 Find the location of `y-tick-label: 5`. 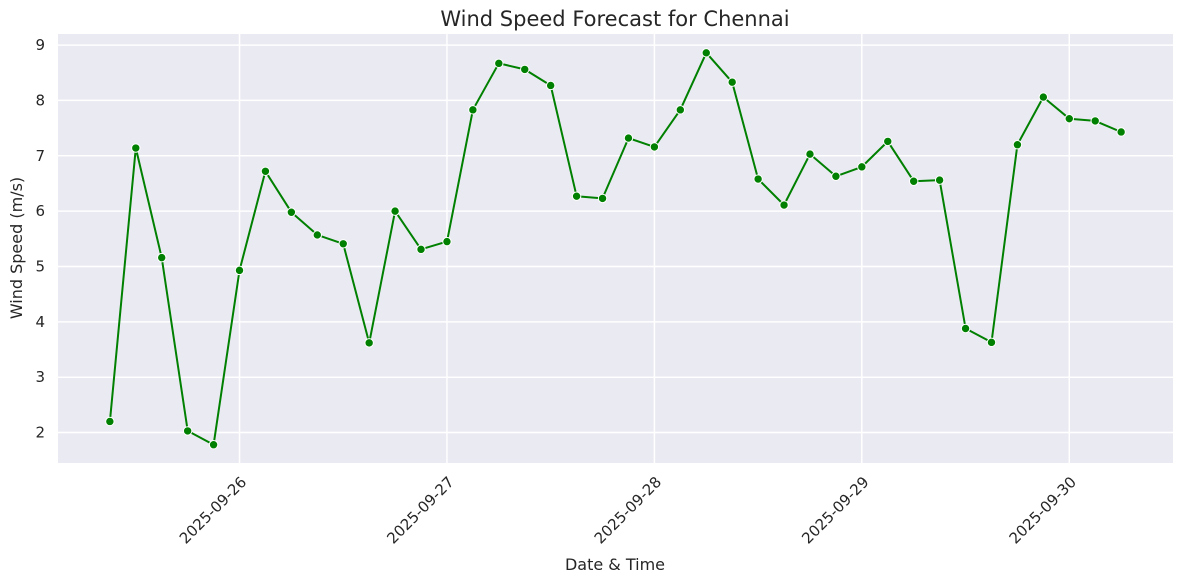

y-tick-label: 5 is located at coordinates (40, 266).